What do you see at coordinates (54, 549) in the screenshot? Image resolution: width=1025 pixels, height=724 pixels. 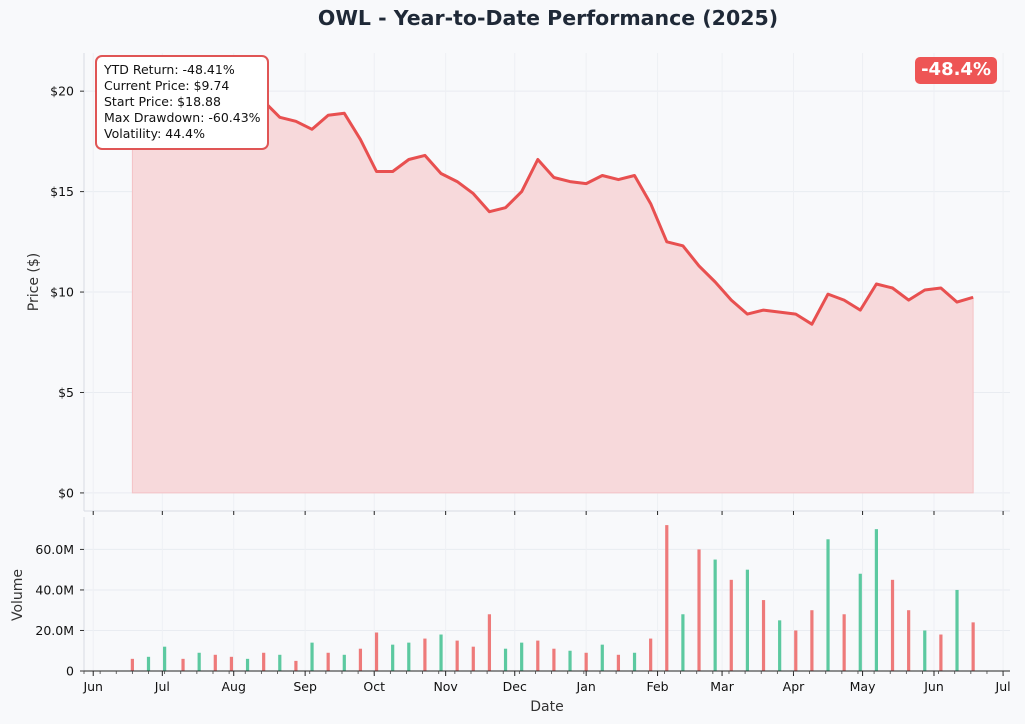 I see `volume-ytick-label: 60.0M` at bounding box center [54, 549].